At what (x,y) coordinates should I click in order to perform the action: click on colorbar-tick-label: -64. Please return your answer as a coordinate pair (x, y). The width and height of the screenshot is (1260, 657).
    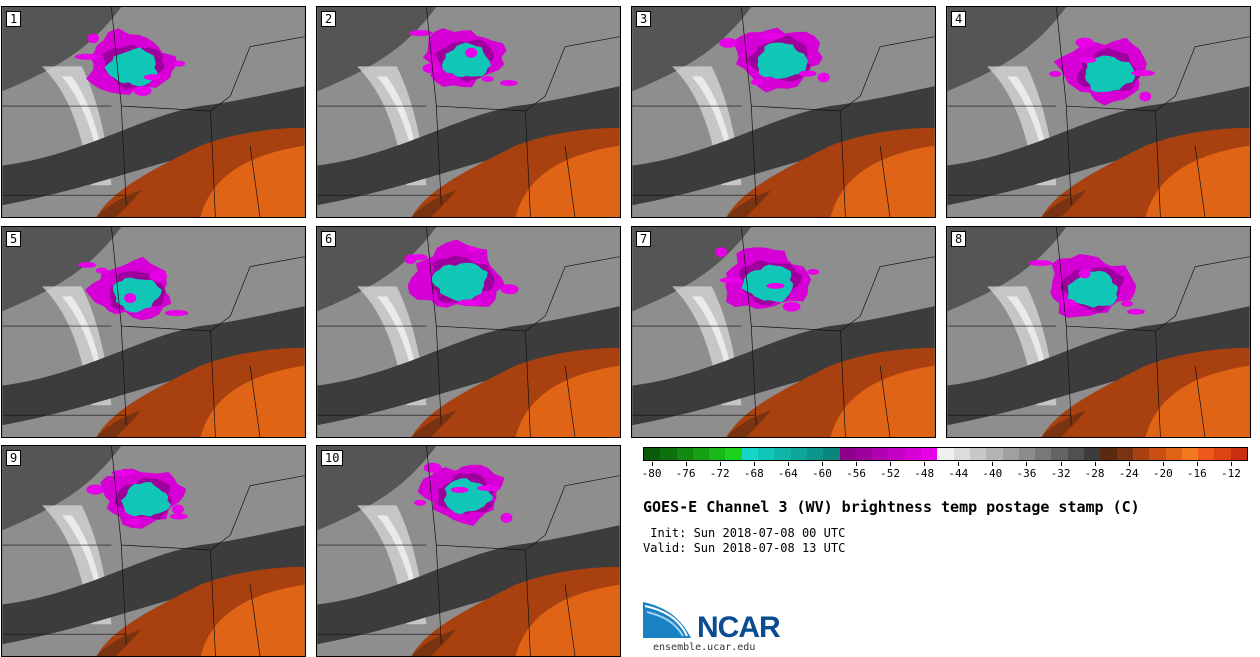
    Looking at the image, I should click on (787, 473).